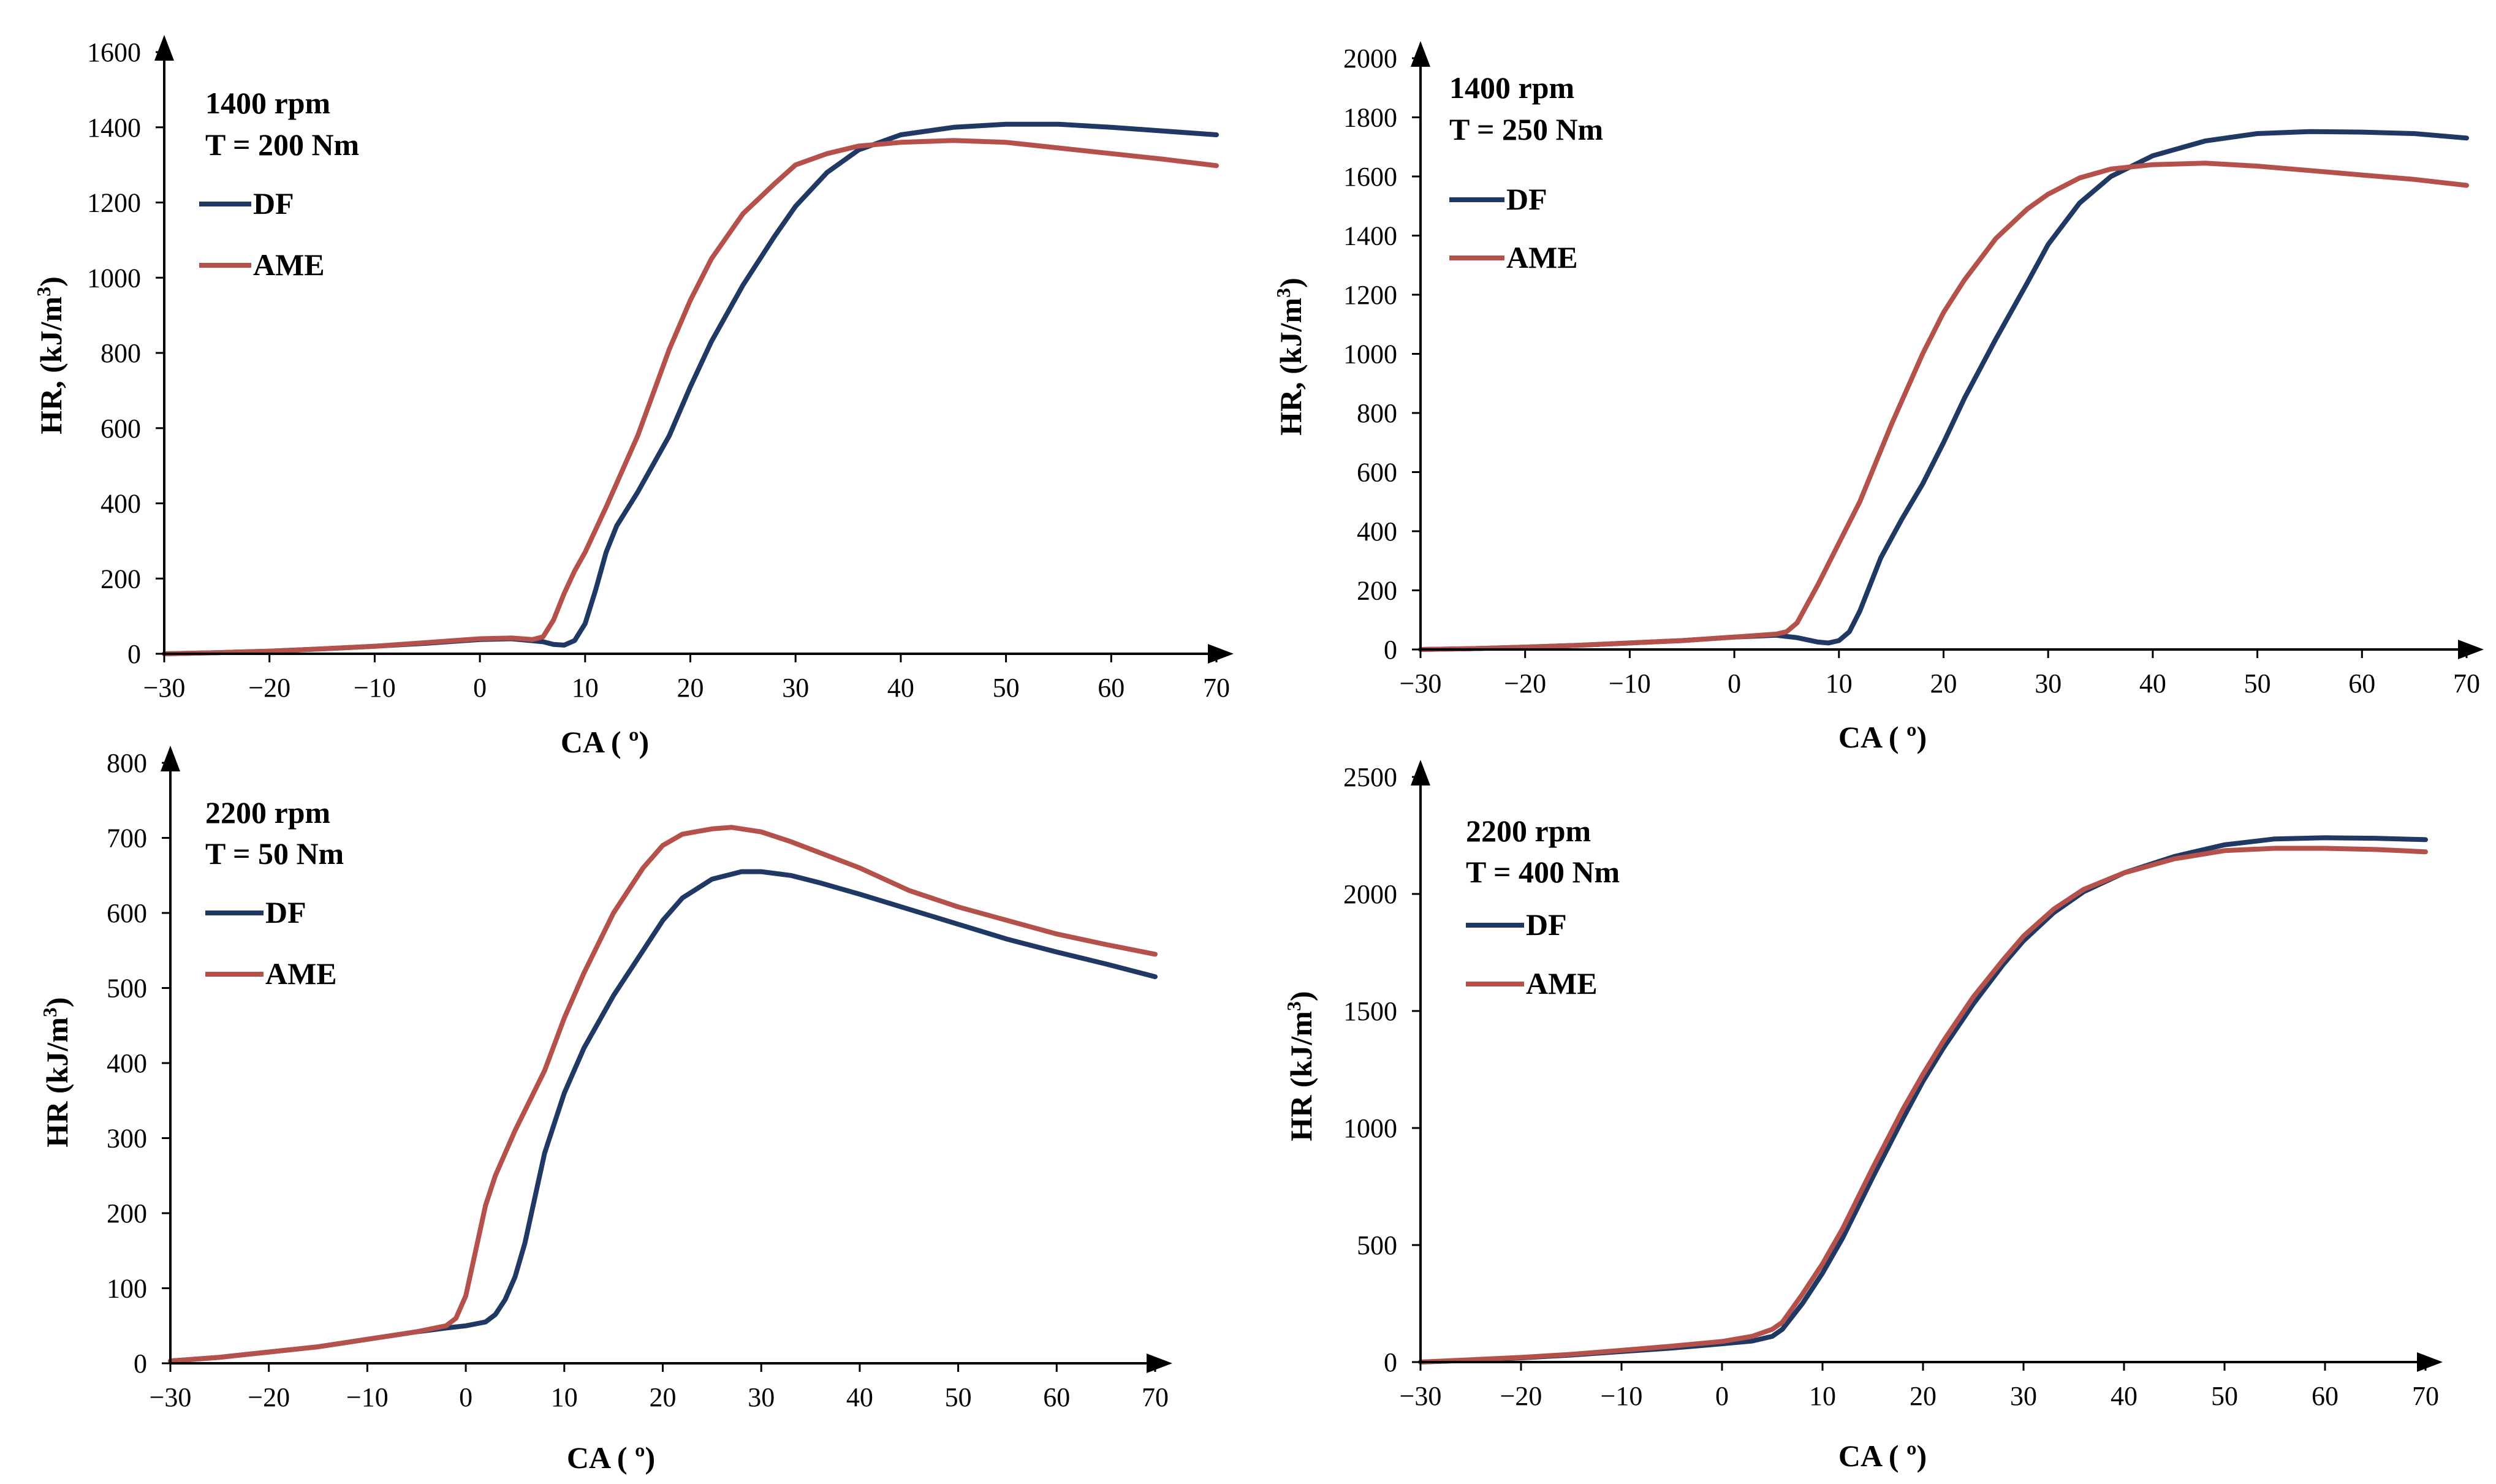  Describe the element at coordinates (274, 854) in the screenshot. I see `annotation-torque: T = 50 Nm` at that location.